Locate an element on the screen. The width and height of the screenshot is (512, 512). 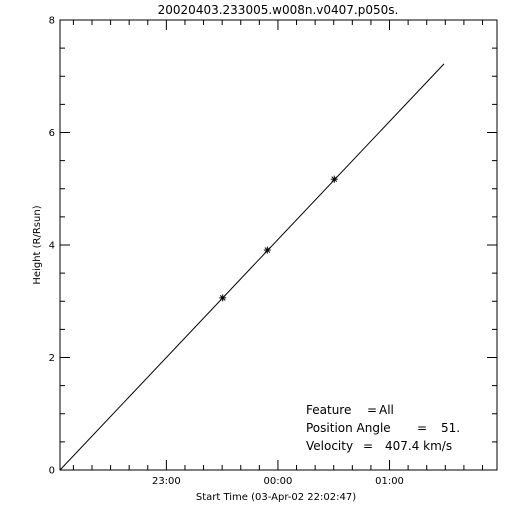
x-tick-label: 00:00 is located at coordinates (278, 481).